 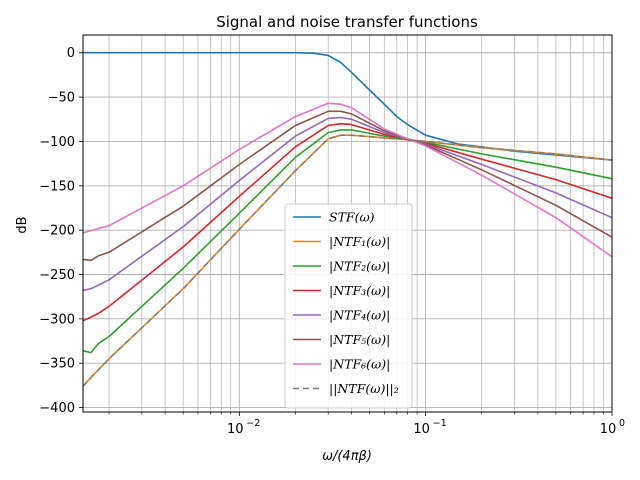 What do you see at coordinates (57, 364) in the screenshot?
I see `y-tick-label: −350` at bounding box center [57, 364].